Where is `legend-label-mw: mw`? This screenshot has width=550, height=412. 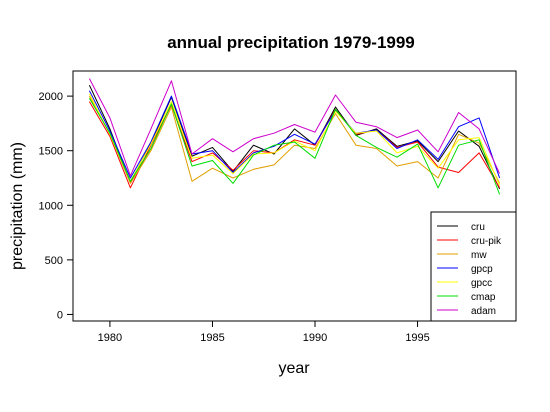
legend-label-mw: mw is located at coordinates (479, 255).